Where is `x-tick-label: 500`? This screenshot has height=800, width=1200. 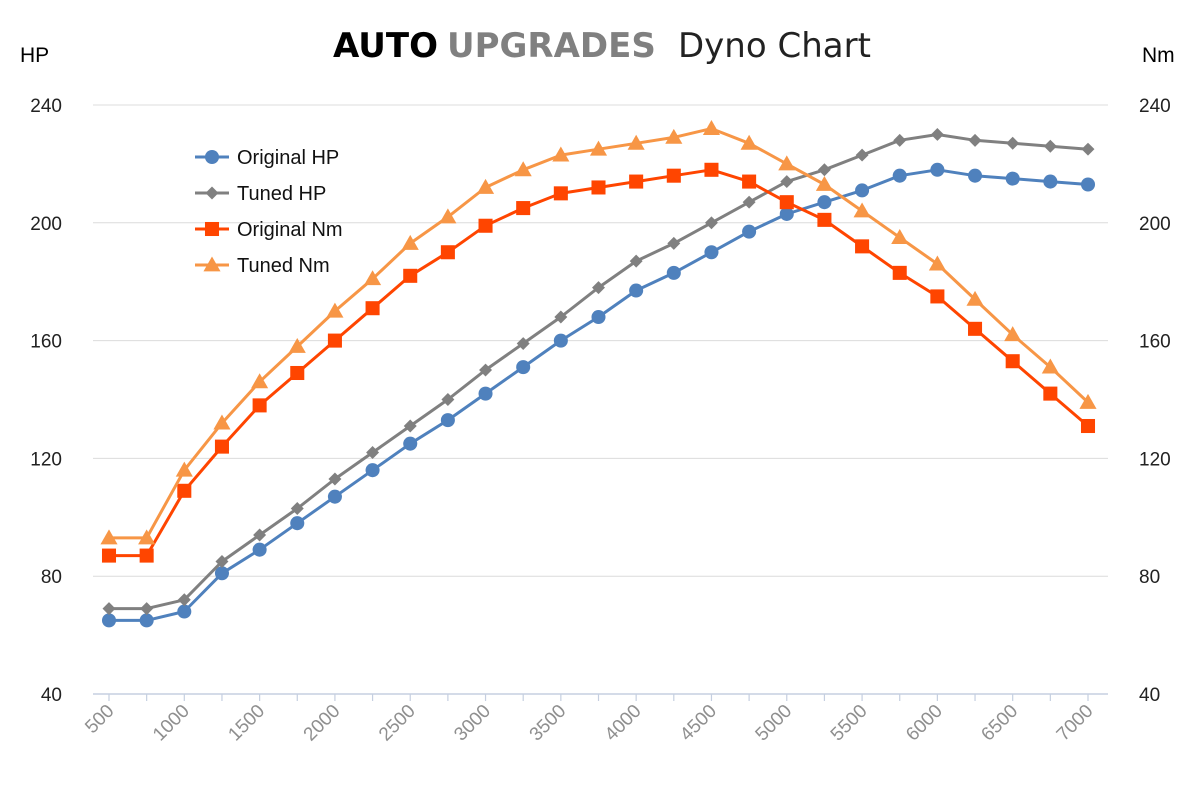 x-tick-label: 500 is located at coordinates (99, 719).